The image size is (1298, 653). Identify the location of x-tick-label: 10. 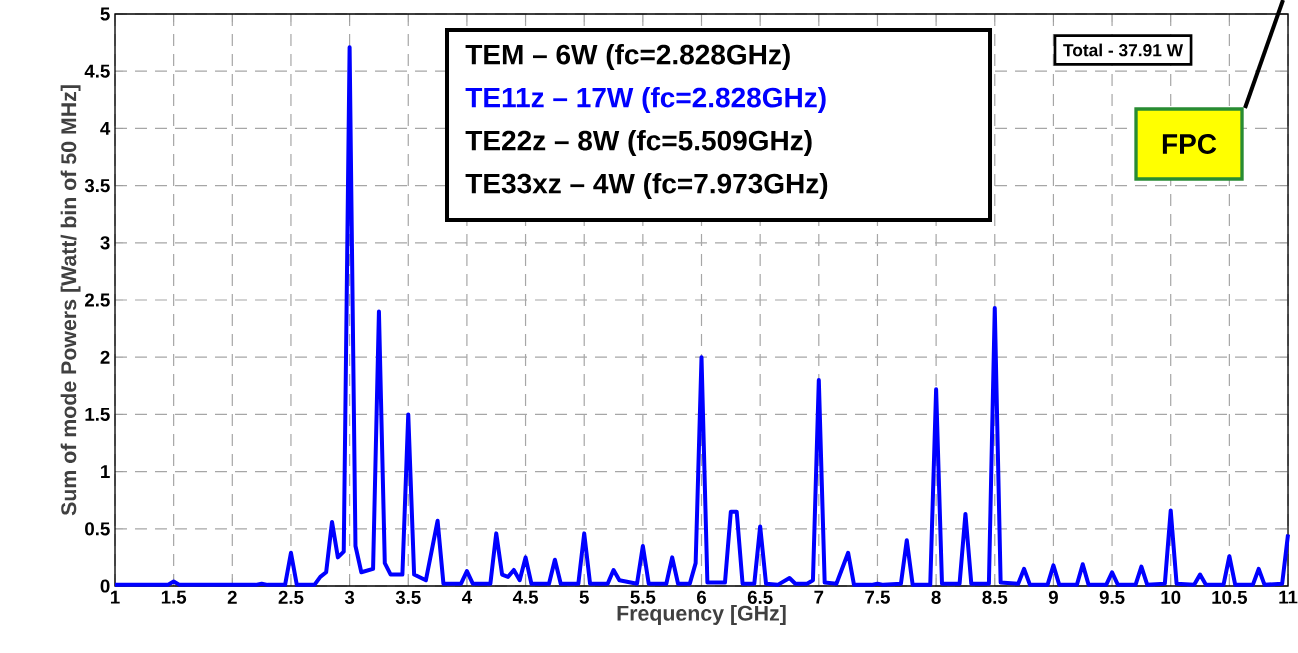
(1171, 597).